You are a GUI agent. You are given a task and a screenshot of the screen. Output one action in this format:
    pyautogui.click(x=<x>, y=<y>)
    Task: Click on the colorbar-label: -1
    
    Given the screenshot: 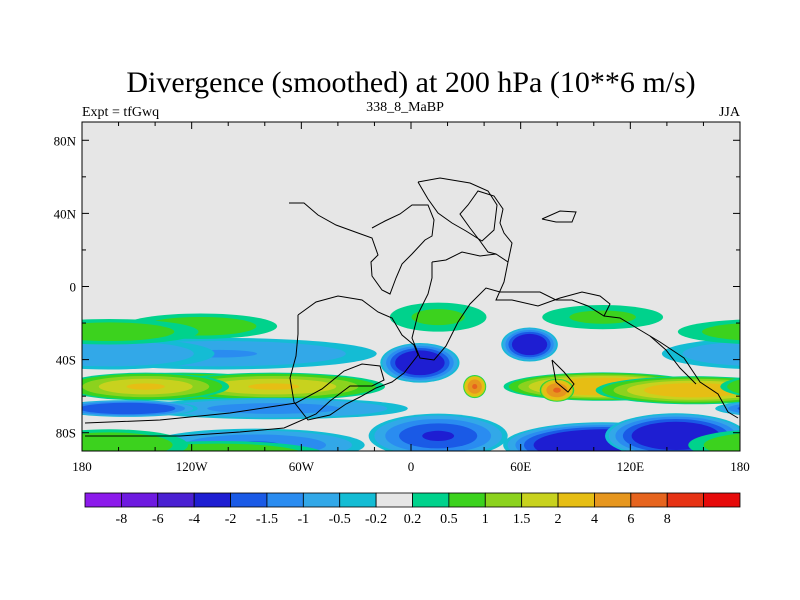 What is the action you would take?
    pyautogui.click(x=303, y=519)
    